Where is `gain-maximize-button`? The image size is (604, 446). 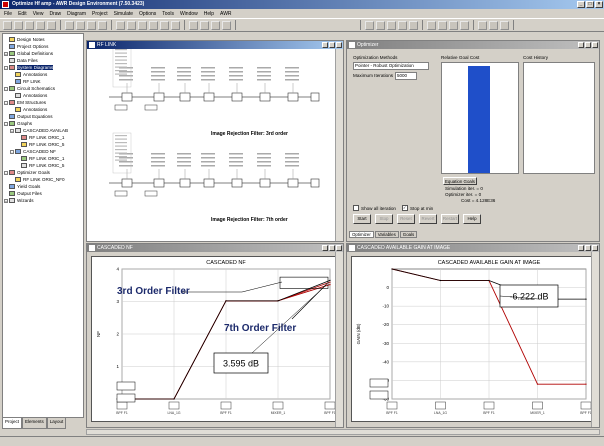 gain-maximize-button is located at coordinates (588, 248).